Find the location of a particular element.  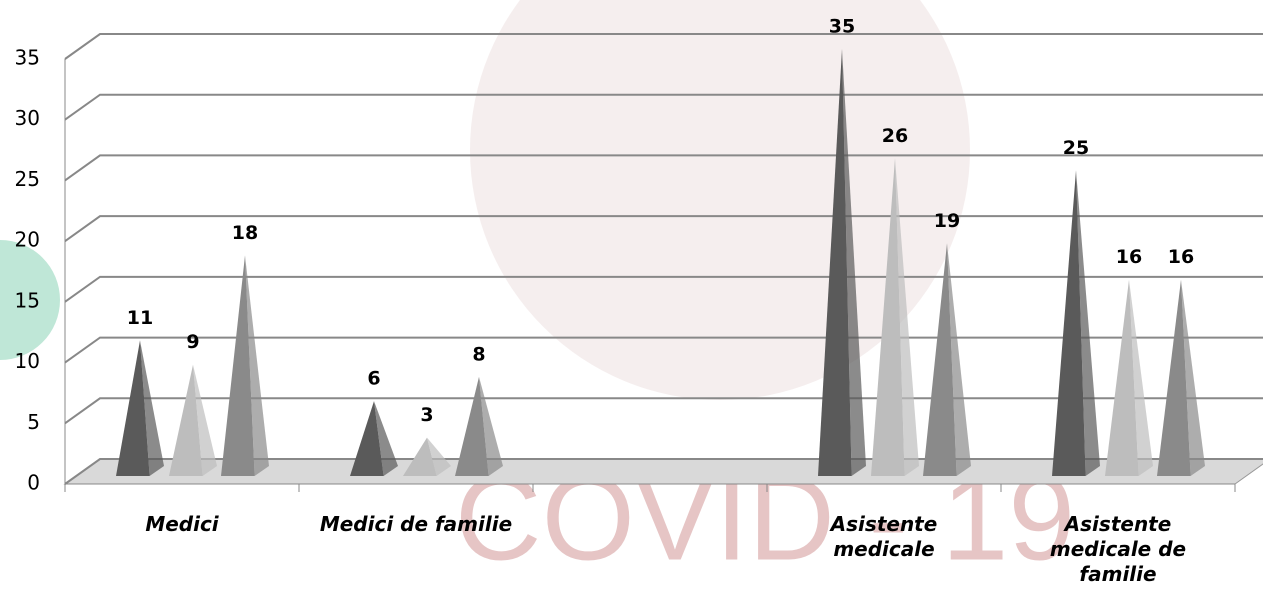

value-label: 3 is located at coordinates (426, 415).